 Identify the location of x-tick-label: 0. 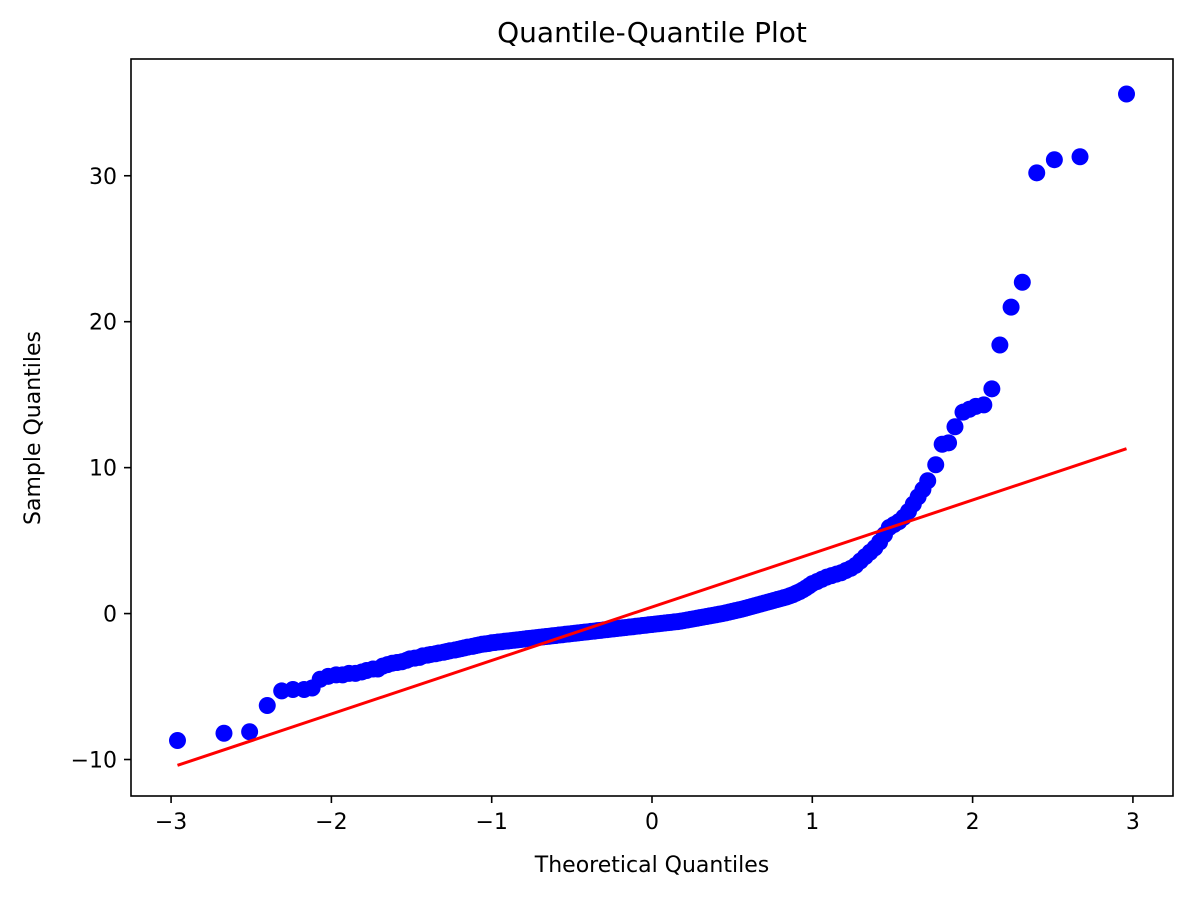
(652, 822).